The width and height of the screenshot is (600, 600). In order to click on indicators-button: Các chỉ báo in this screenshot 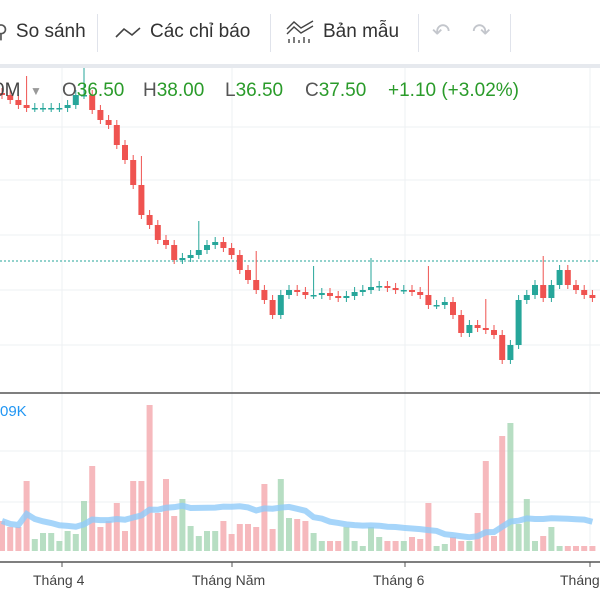, I will do `click(182, 32)`.